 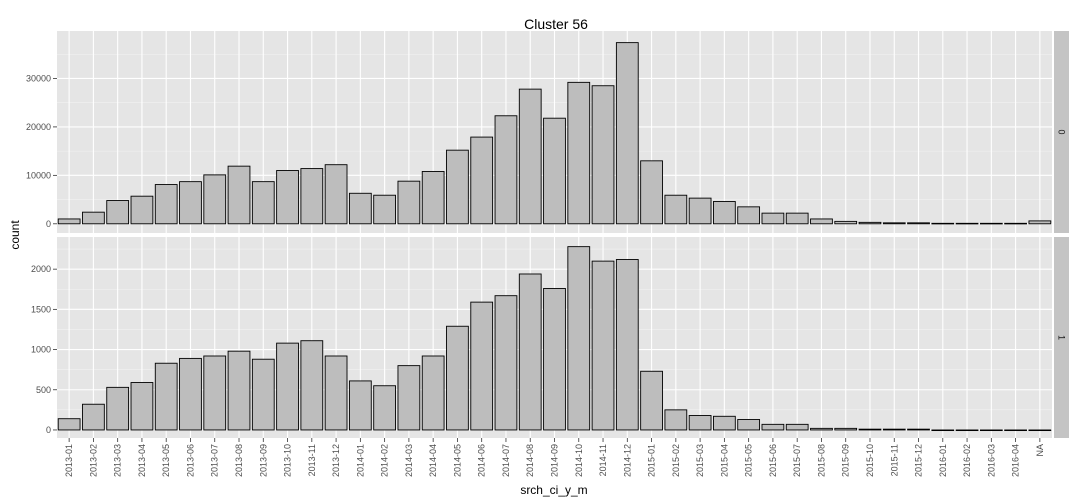 I want to click on x-tick-label: 2013-12, so click(x=336, y=460).